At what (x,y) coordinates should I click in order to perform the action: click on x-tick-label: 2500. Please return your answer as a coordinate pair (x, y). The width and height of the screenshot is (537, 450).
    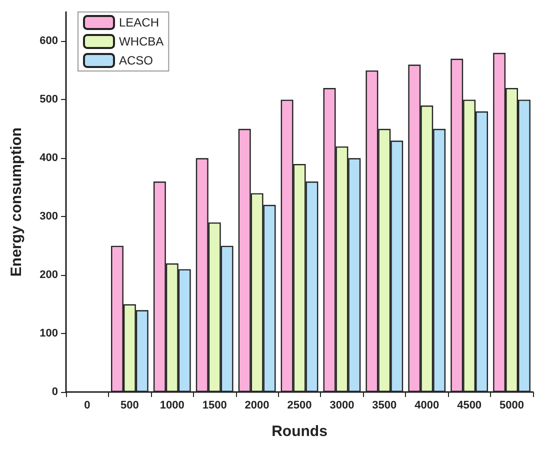
    Looking at the image, I should click on (299, 406).